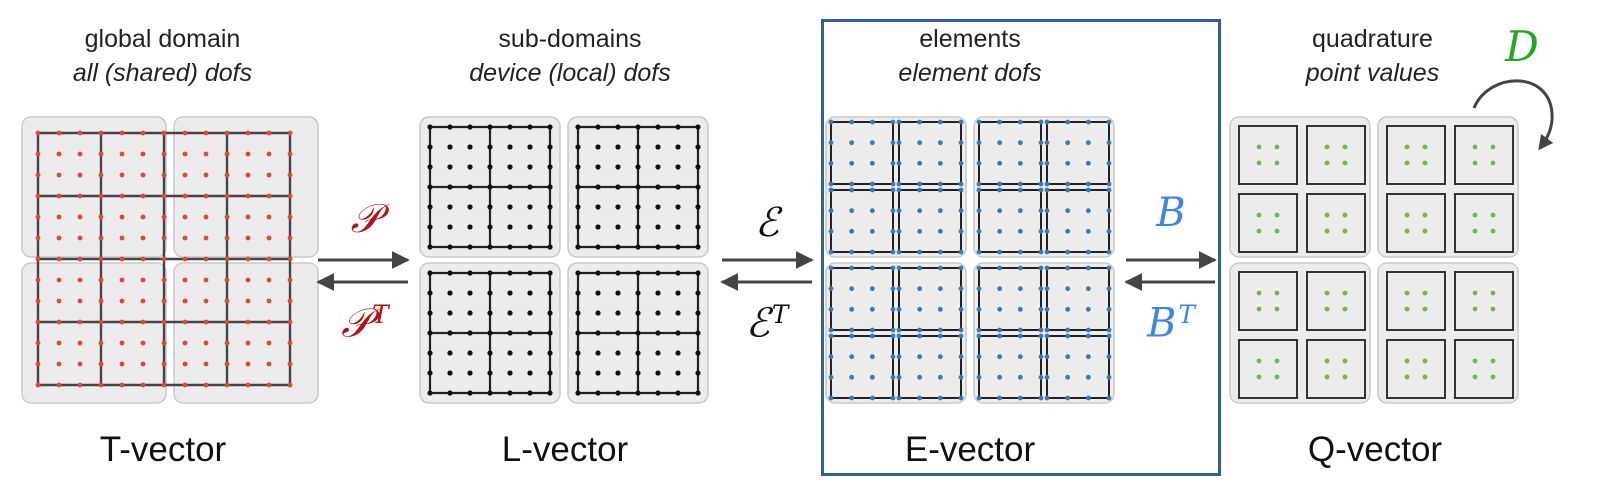  What do you see at coordinates (365, 219) in the screenshot?
I see `p-operator-label: 𝒫` at bounding box center [365, 219].